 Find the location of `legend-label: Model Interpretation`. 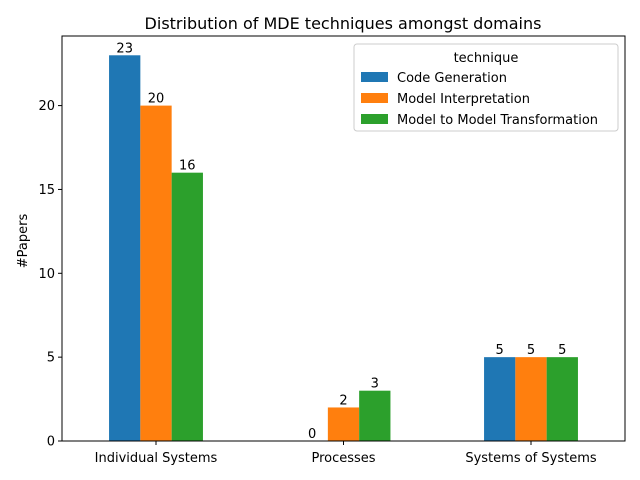

legend-label: Model Interpretation is located at coordinates (463, 99).